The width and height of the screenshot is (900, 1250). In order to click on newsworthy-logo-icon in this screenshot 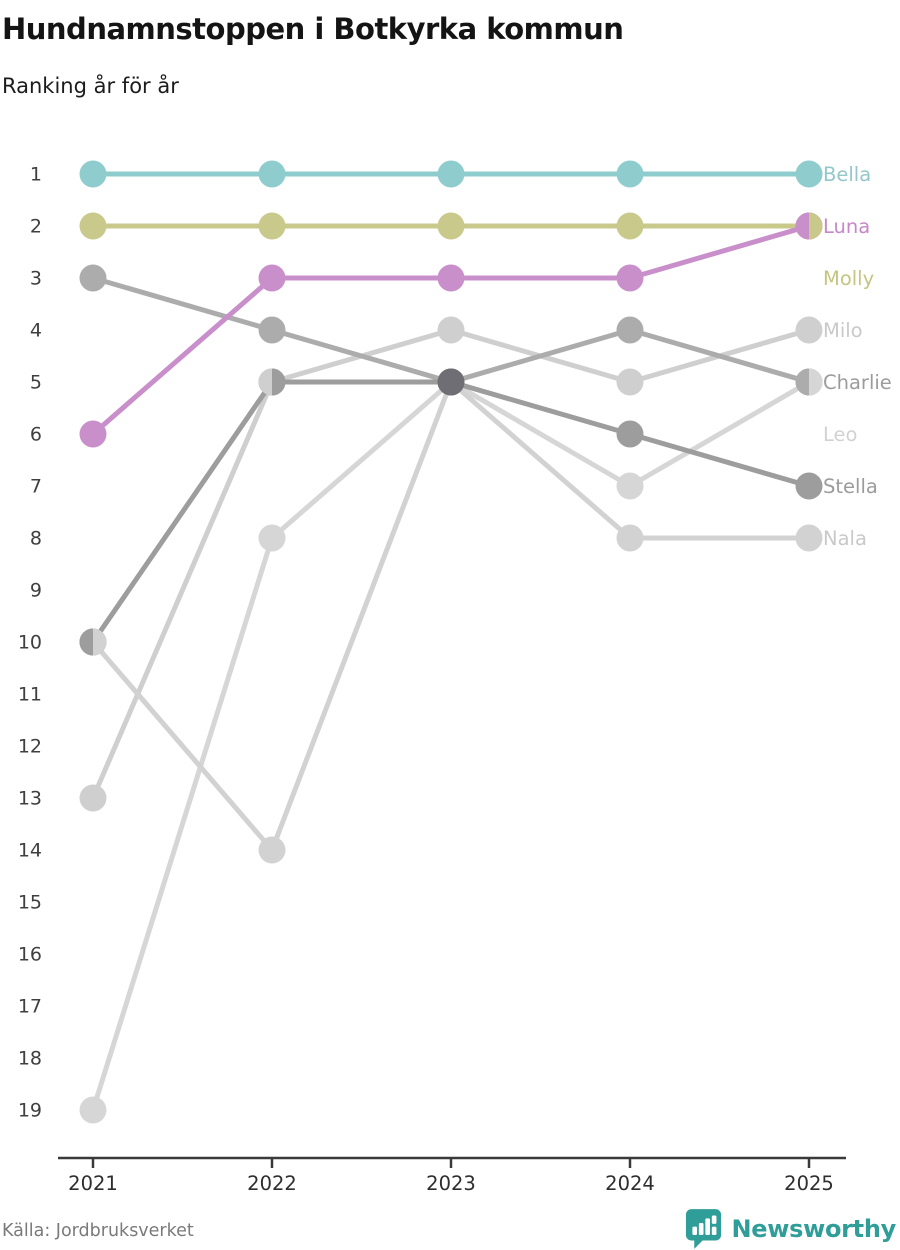, I will do `click(704, 1229)`.